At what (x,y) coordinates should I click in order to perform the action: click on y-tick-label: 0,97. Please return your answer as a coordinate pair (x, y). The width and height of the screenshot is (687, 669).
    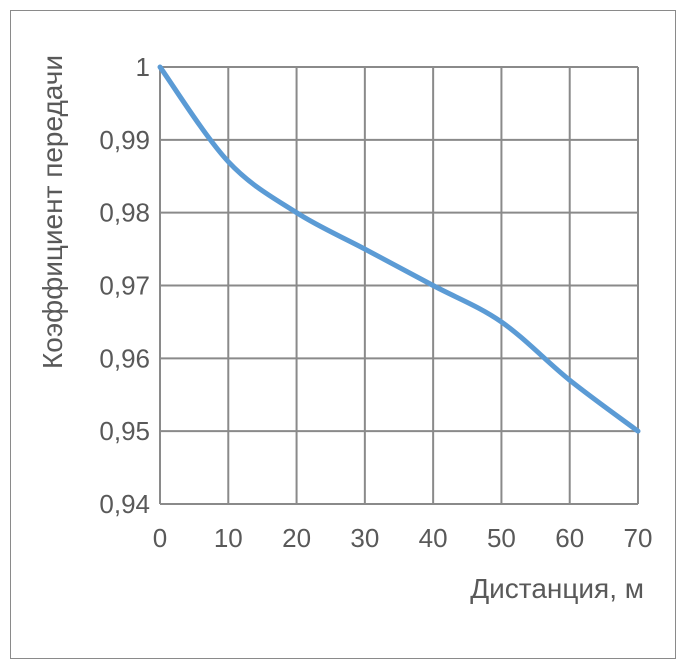
    Looking at the image, I should click on (124, 286).